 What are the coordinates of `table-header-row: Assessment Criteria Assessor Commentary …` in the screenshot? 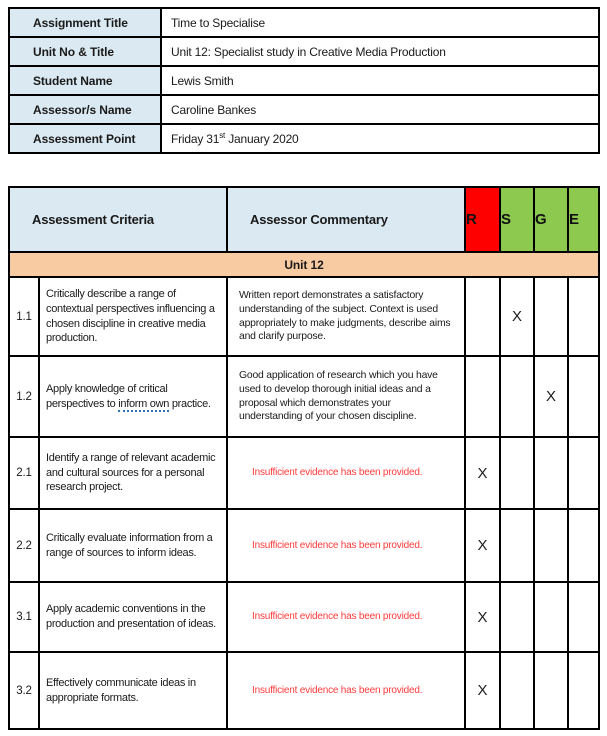 It's located at (304, 219).